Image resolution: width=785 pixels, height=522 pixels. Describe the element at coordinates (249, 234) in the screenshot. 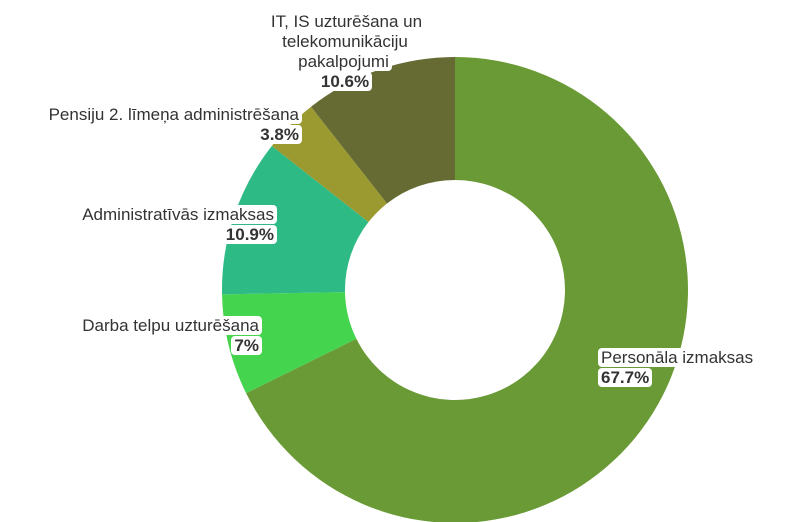

I see `value-label: 10.9%` at that location.